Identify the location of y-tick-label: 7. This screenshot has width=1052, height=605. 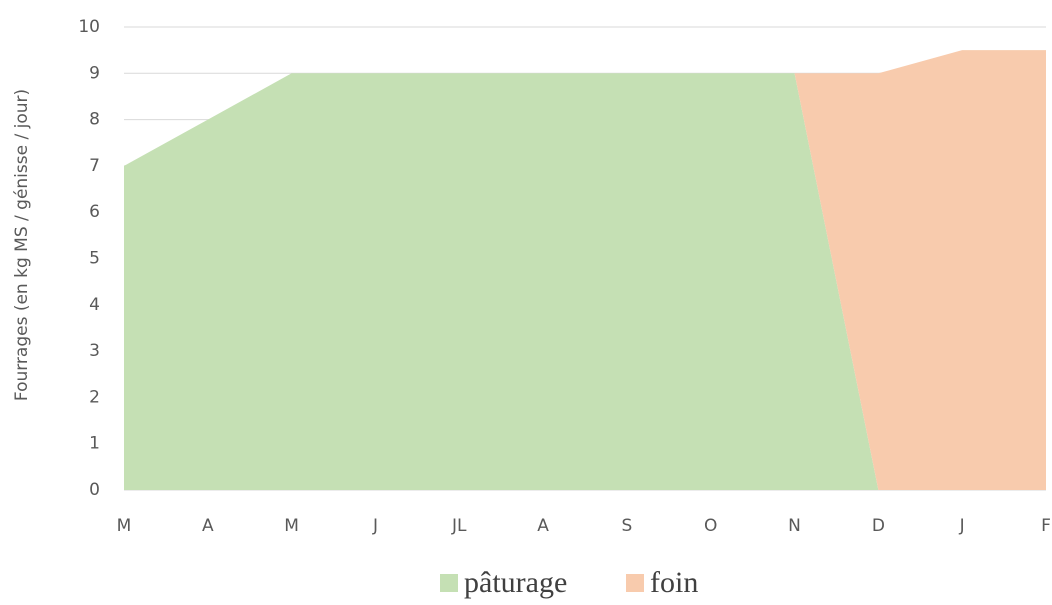
(94, 166).